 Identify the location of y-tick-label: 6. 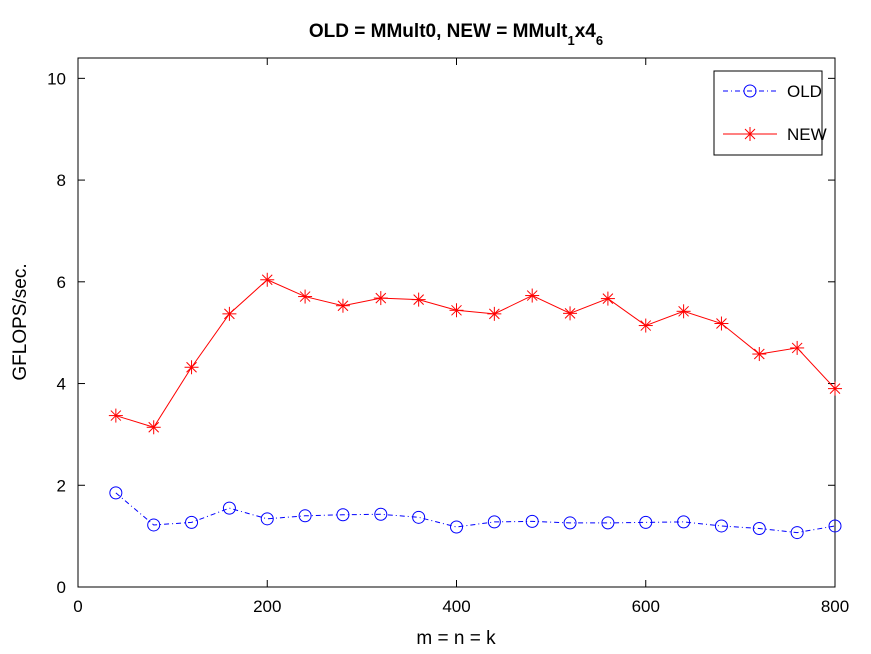
(61, 282).